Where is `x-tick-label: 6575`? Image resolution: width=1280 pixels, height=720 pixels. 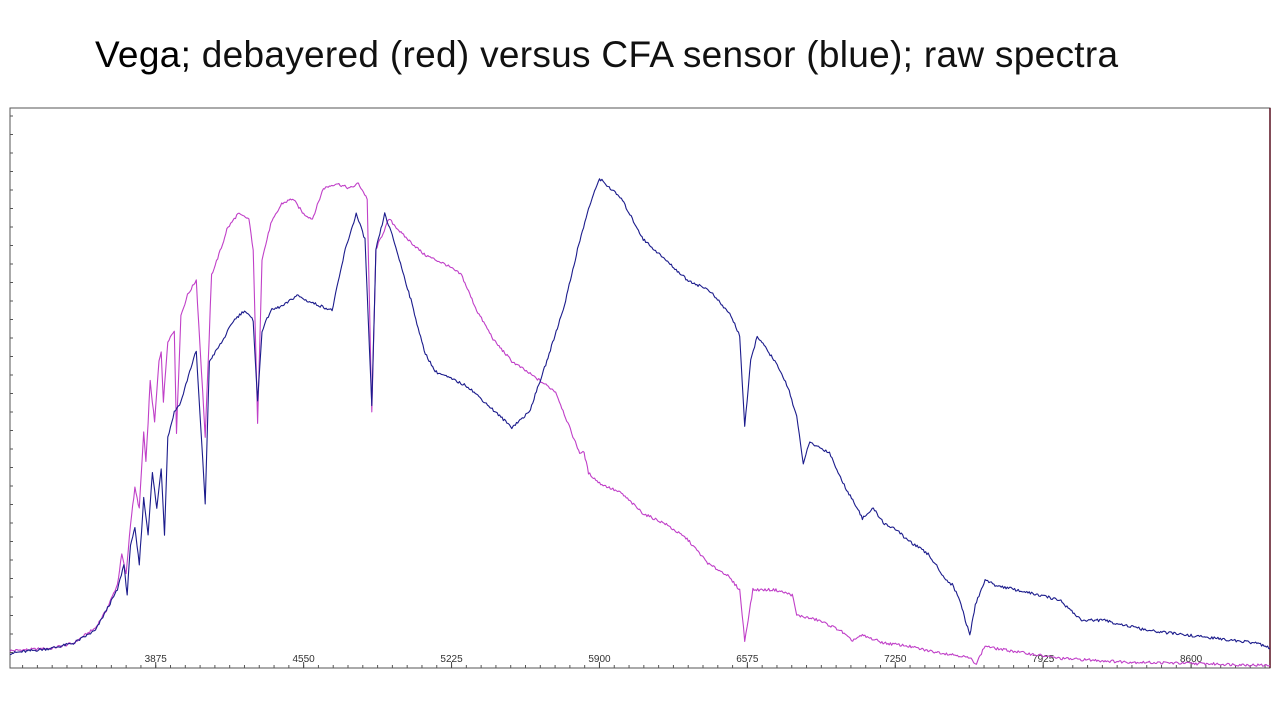
x-tick-label: 6575 is located at coordinates (747, 659).